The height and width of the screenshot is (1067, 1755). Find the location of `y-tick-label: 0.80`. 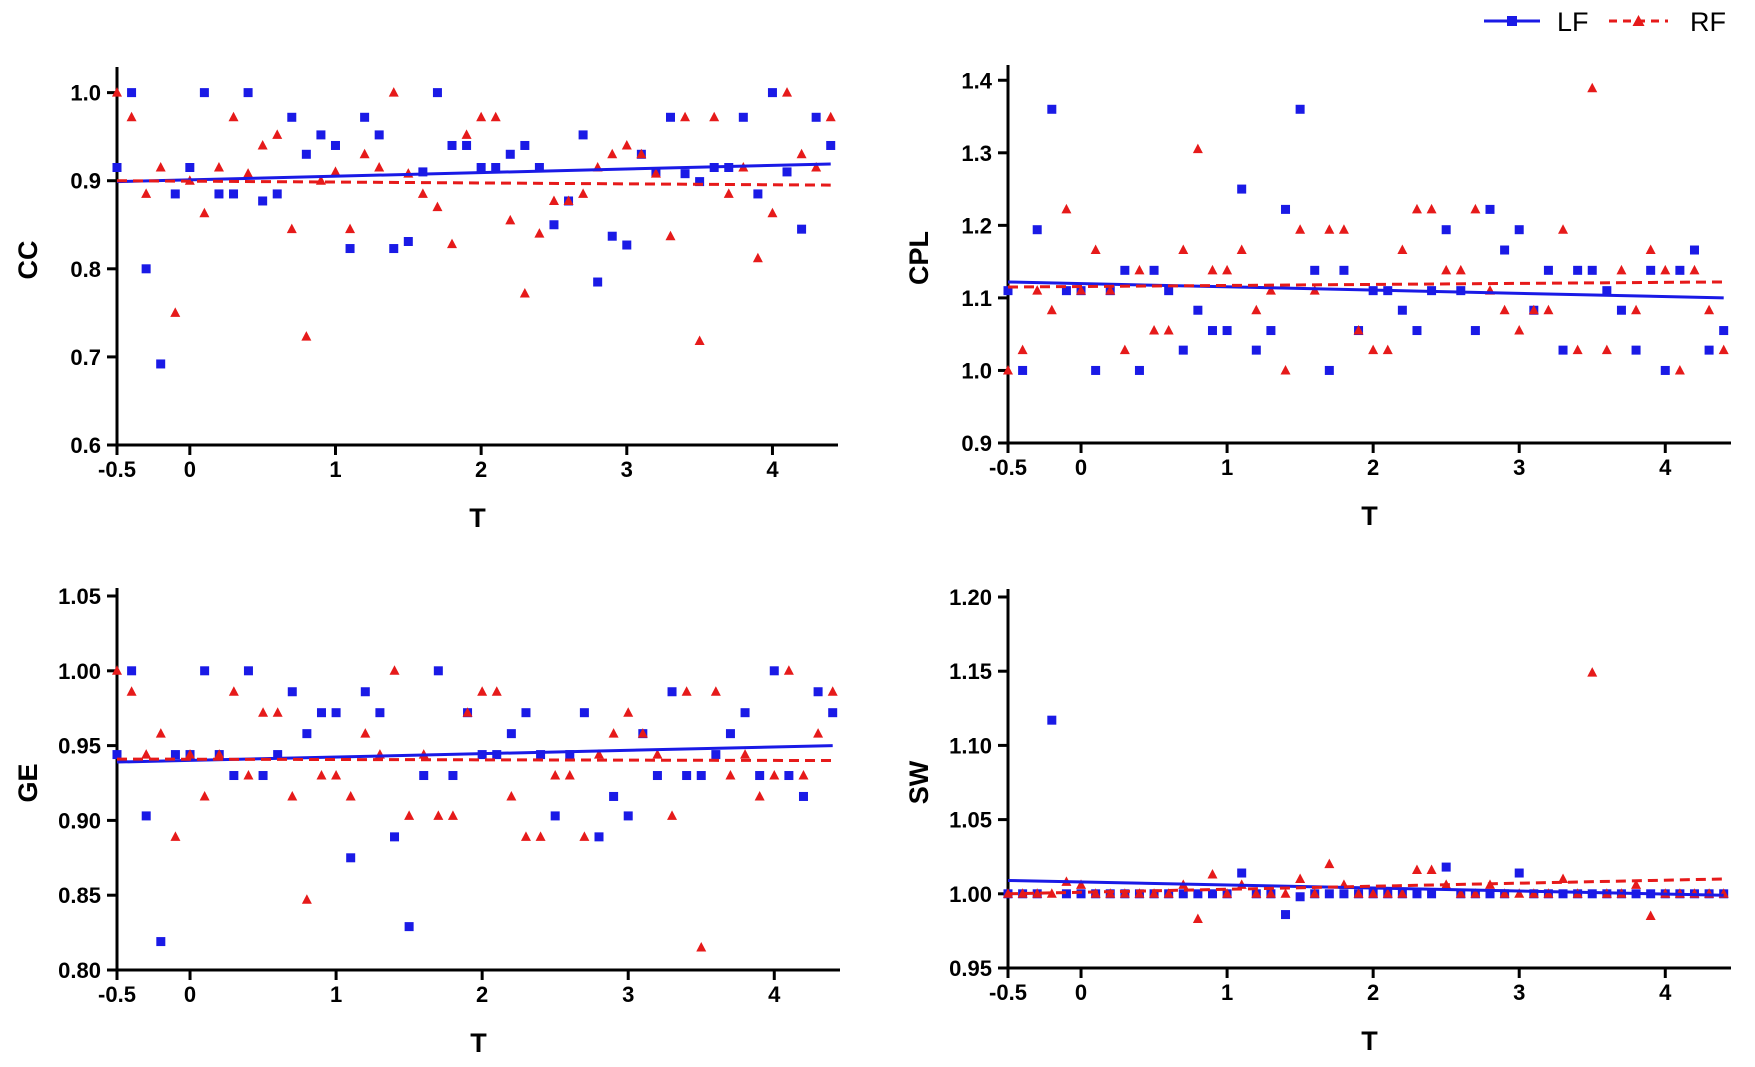

y-tick-label: 0.80 is located at coordinates (79, 970).